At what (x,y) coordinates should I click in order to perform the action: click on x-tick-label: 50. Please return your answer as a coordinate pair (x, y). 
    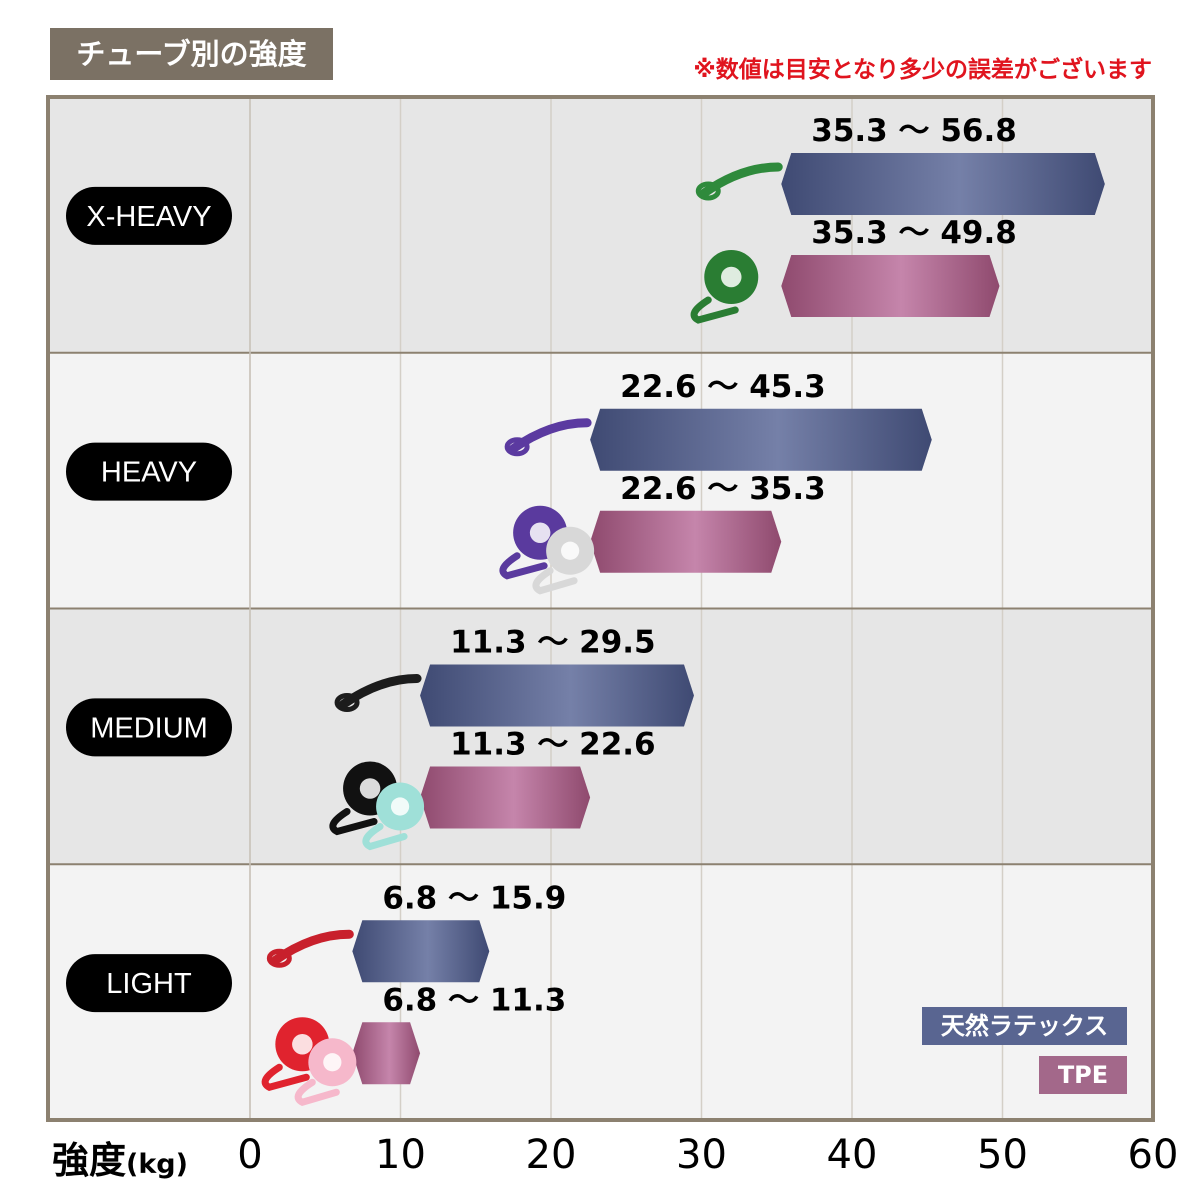
    Looking at the image, I should click on (1002, 1155).